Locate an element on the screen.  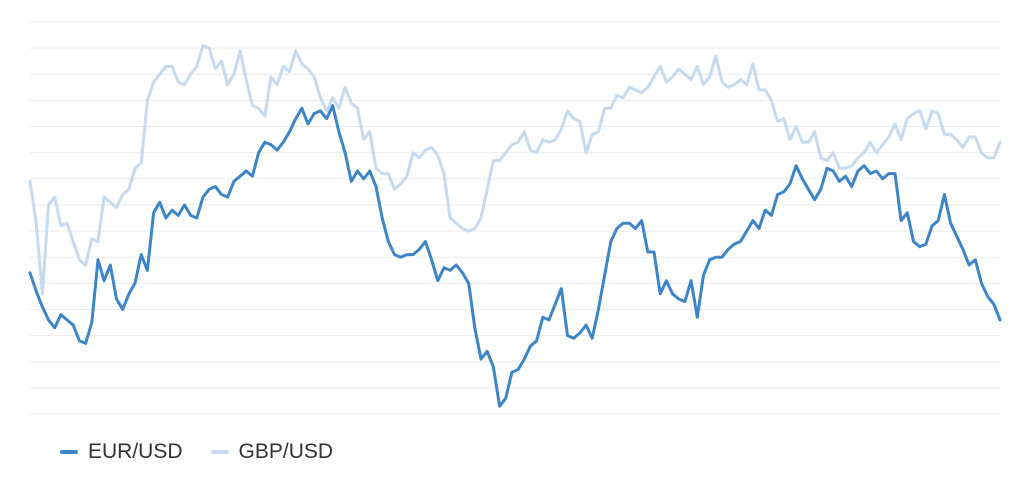
legend-label-gbpusd: GBP/USD is located at coordinates (286, 451).